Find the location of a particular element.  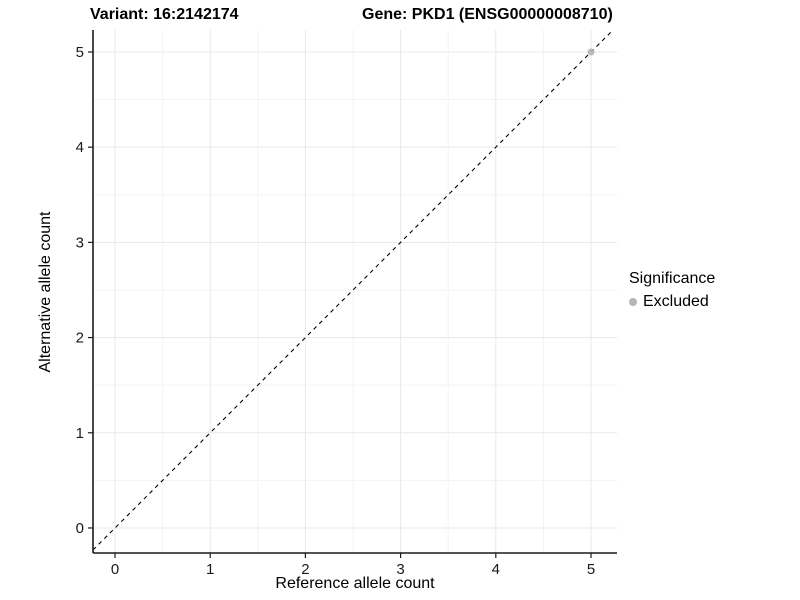

y-tick-label: 0 is located at coordinates (80, 528).